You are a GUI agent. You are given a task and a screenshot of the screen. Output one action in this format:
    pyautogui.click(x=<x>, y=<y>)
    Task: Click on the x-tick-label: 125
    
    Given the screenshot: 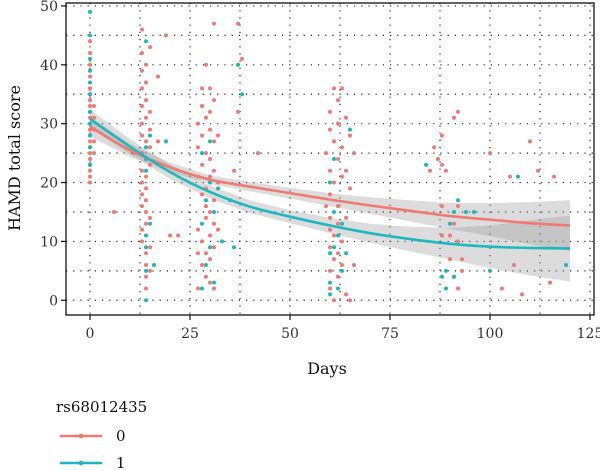 What is the action you would take?
    pyautogui.click(x=588, y=334)
    